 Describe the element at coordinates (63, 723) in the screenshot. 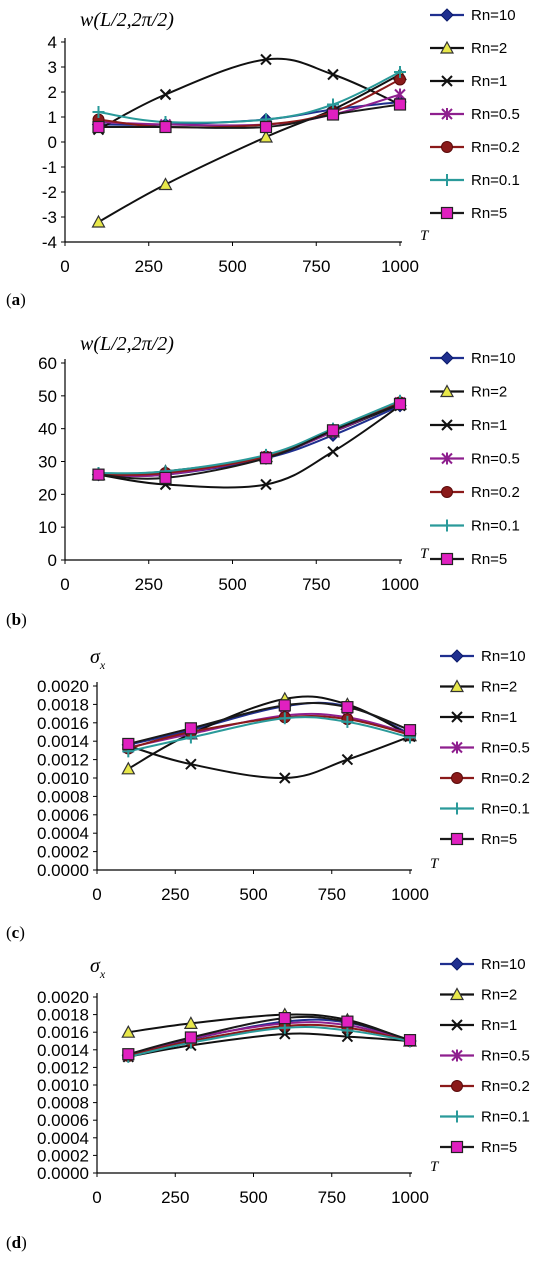

I see `y-tick-label: 0.0016` at that location.